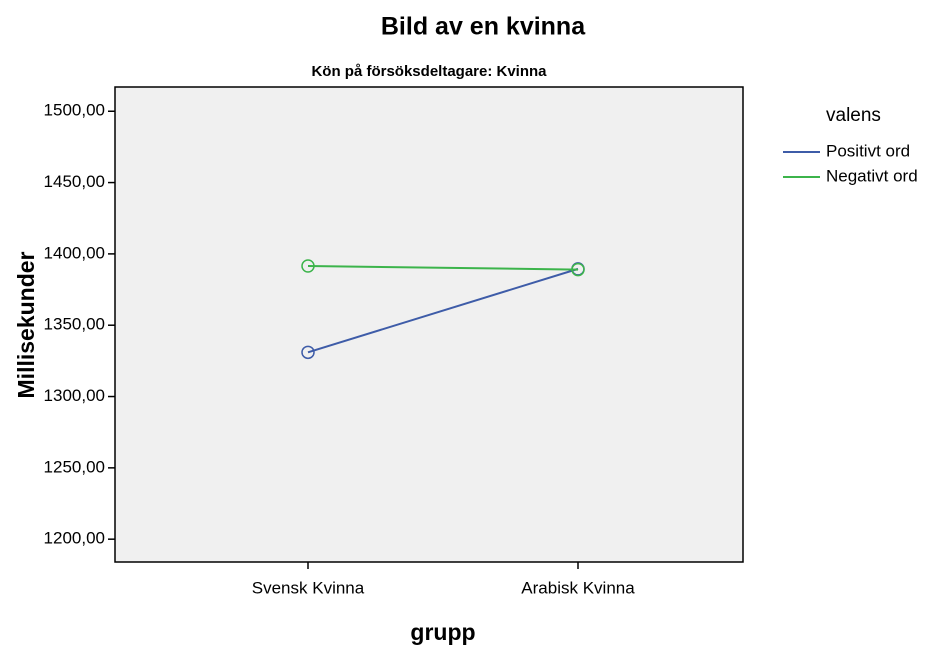 The width and height of the screenshot is (946, 648). I want to click on y-tick-label: 1500,00, so click(74, 110).